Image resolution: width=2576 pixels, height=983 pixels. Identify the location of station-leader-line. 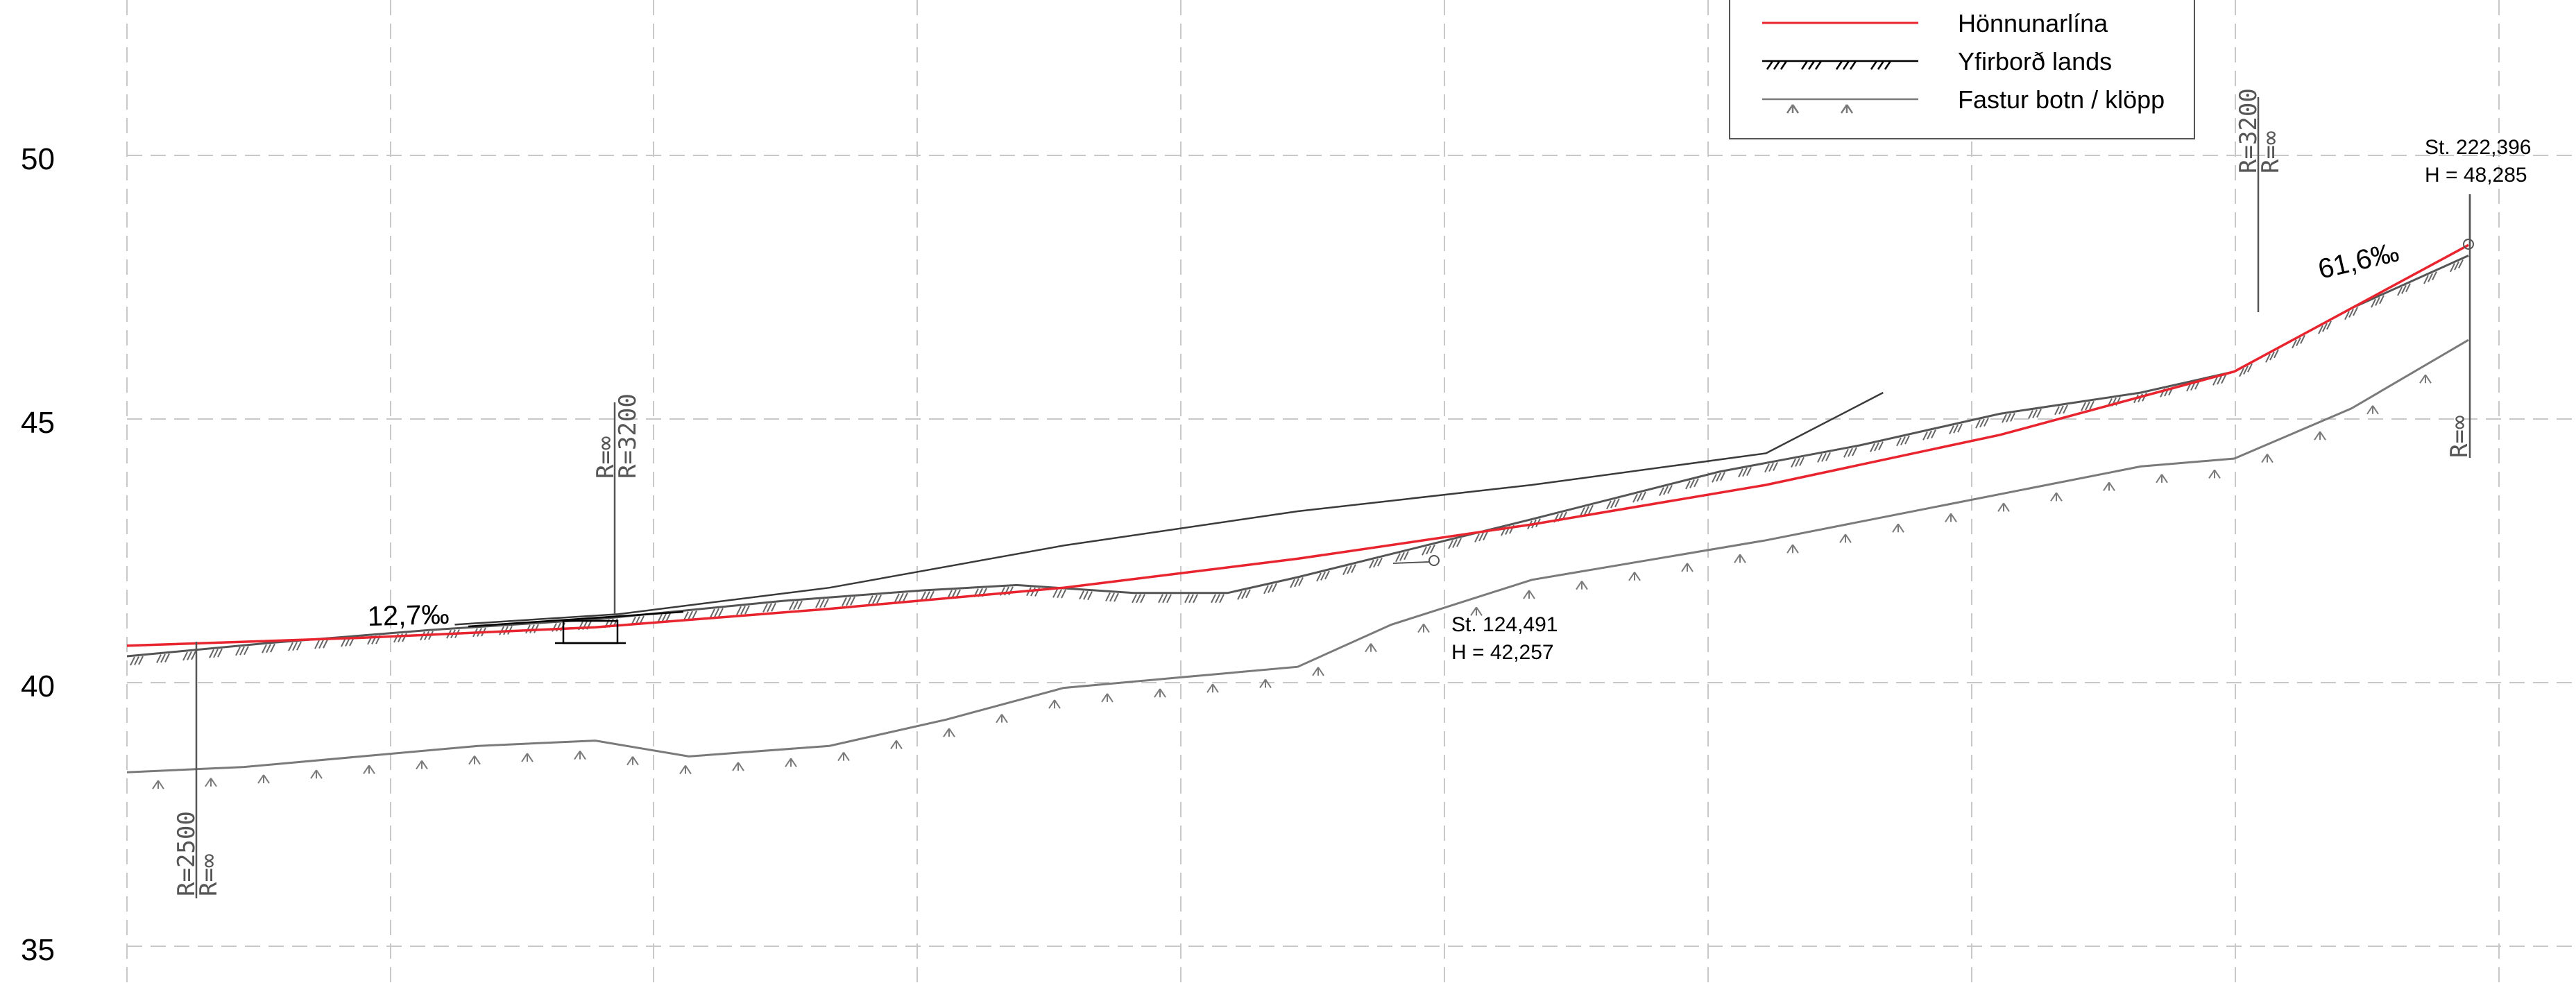
(1411, 562).